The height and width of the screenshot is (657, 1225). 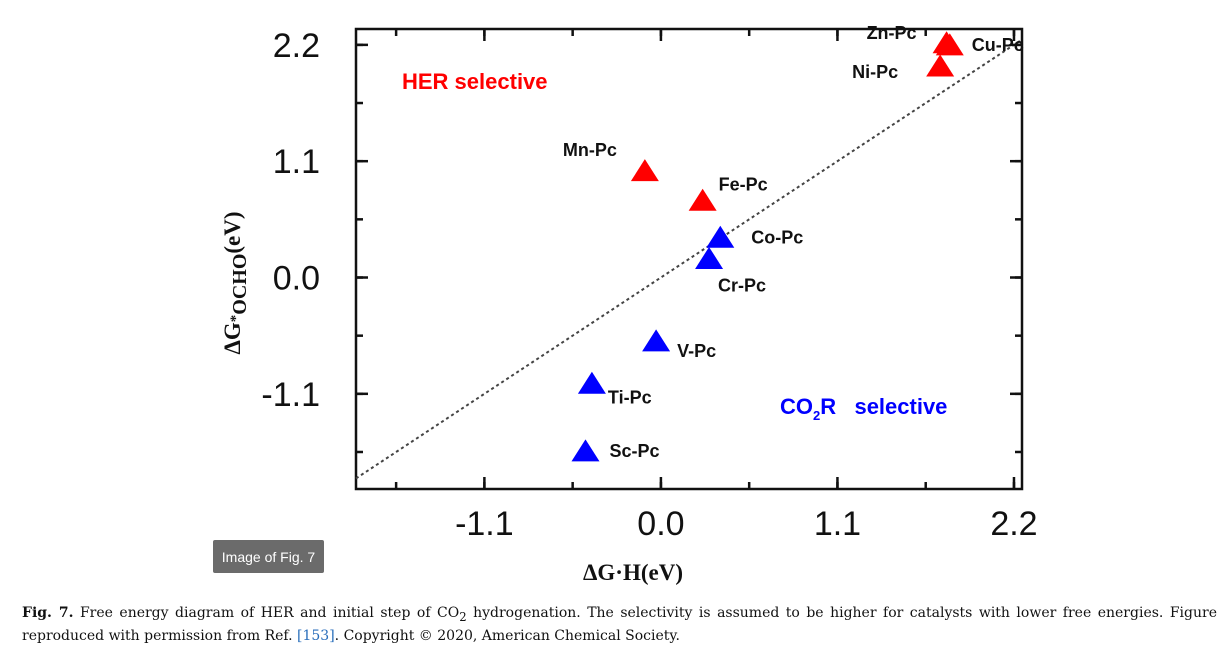 I want to click on point-label-cr-pc: Cr-Pc, so click(x=742, y=286).